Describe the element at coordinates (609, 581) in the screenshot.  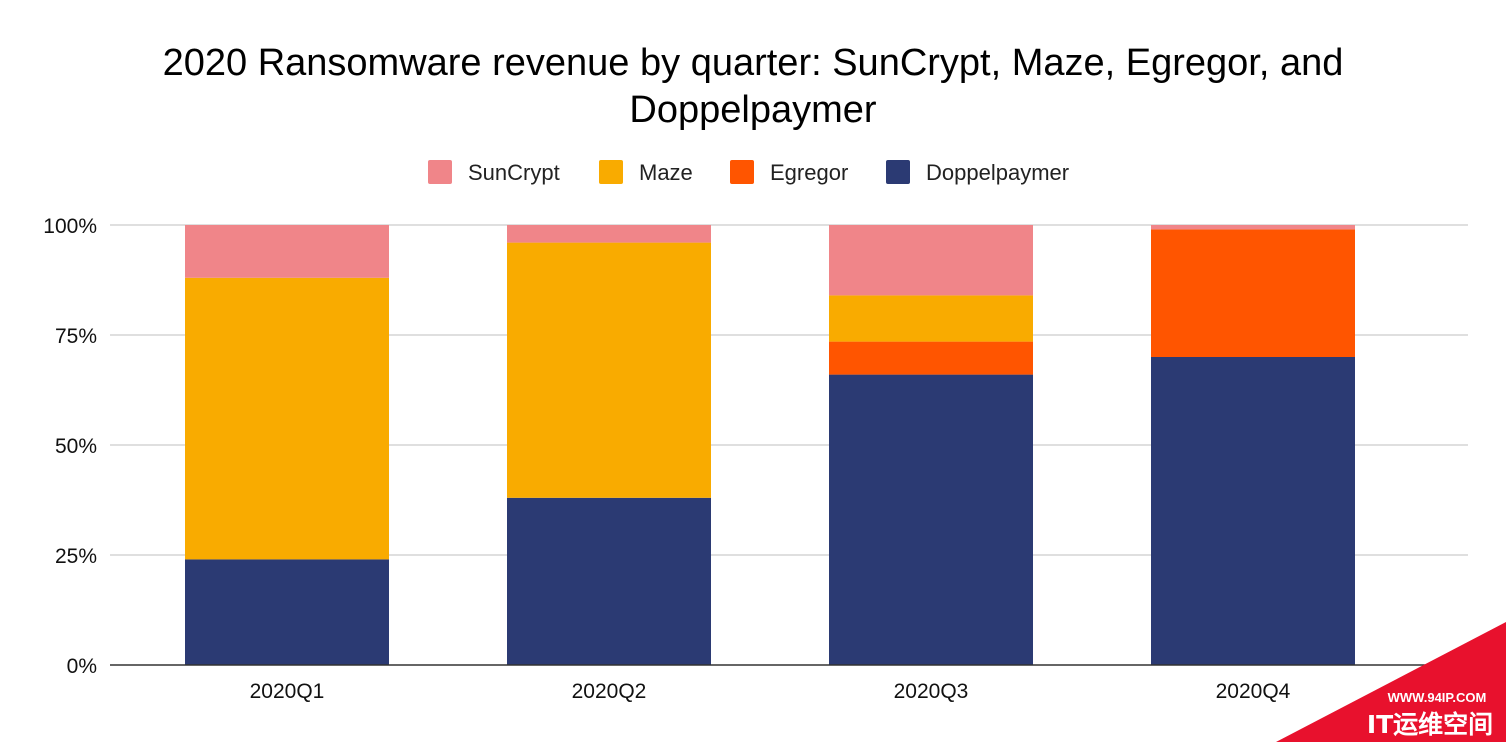
I see `bar-doppelpaymer-2020q2` at that location.